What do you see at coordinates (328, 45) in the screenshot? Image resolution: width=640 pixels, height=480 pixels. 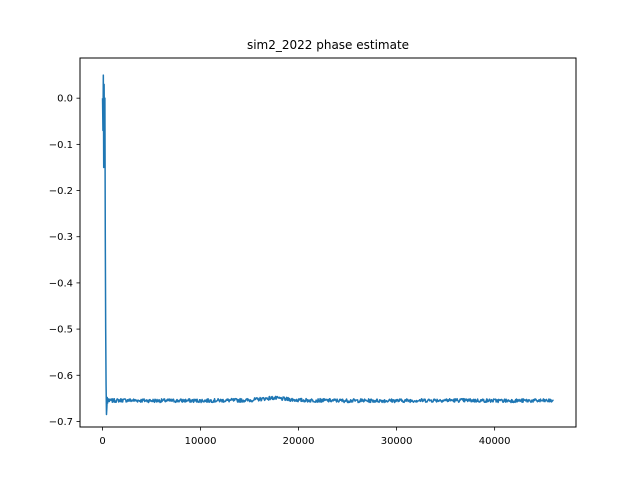 I see `chart-title: sim2_2022 phase estimate` at bounding box center [328, 45].